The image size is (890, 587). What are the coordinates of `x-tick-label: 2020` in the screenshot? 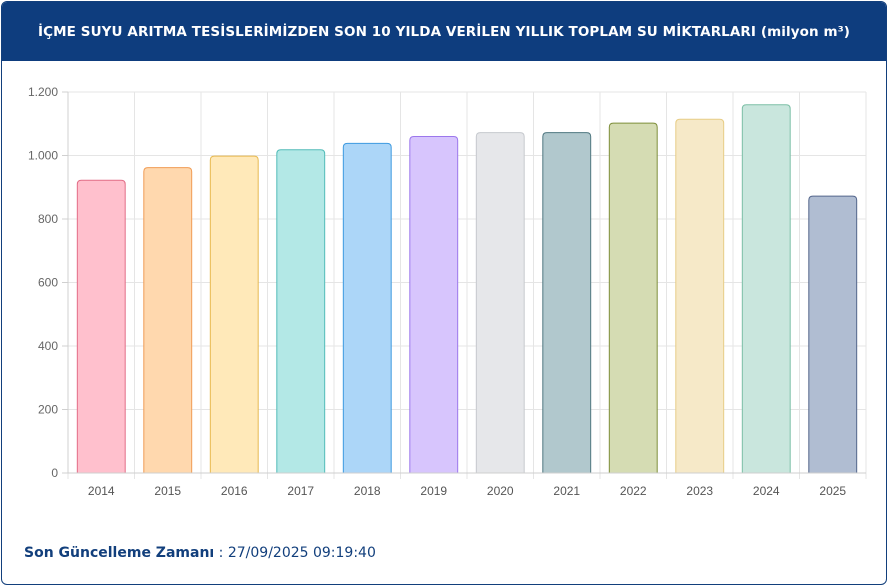 It's located at (500, 491).